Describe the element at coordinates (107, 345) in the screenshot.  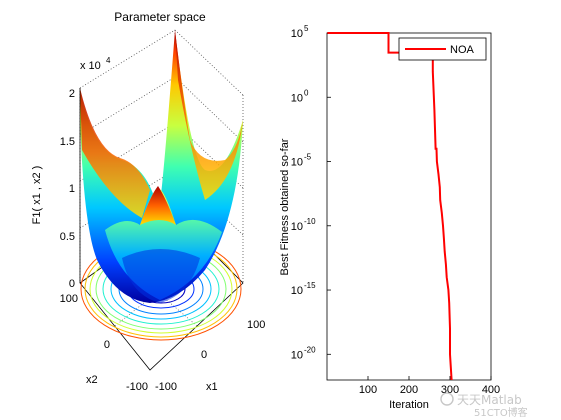
I see `x2-tick-label: 0` at that location.